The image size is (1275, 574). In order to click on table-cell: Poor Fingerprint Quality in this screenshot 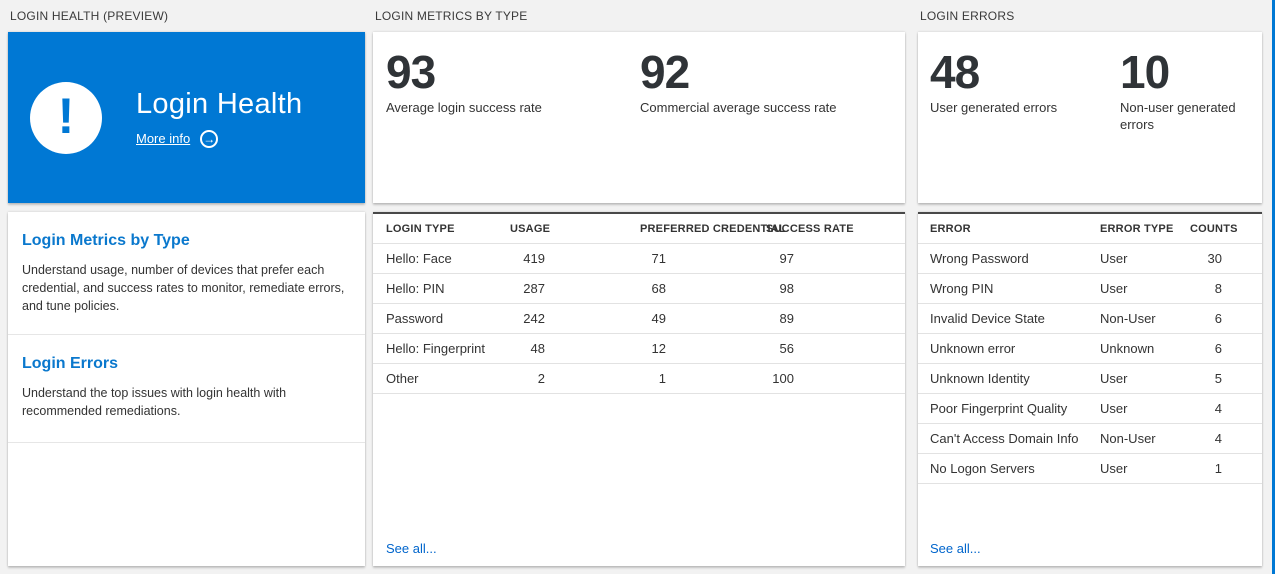, I will do `click(999, 408)`.